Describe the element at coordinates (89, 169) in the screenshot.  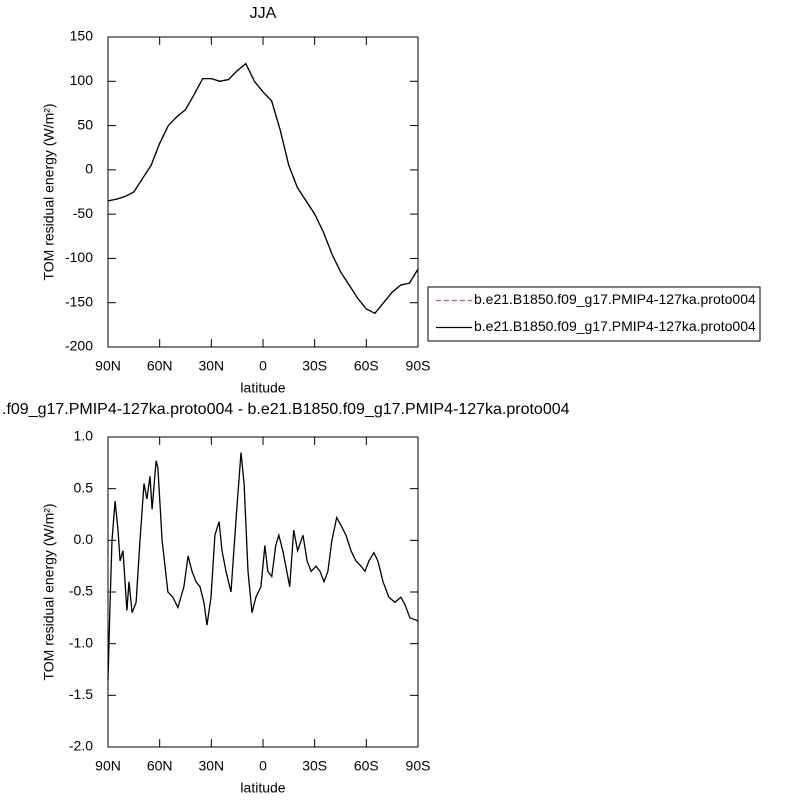
I see `y-tick-label: 0` at that location.